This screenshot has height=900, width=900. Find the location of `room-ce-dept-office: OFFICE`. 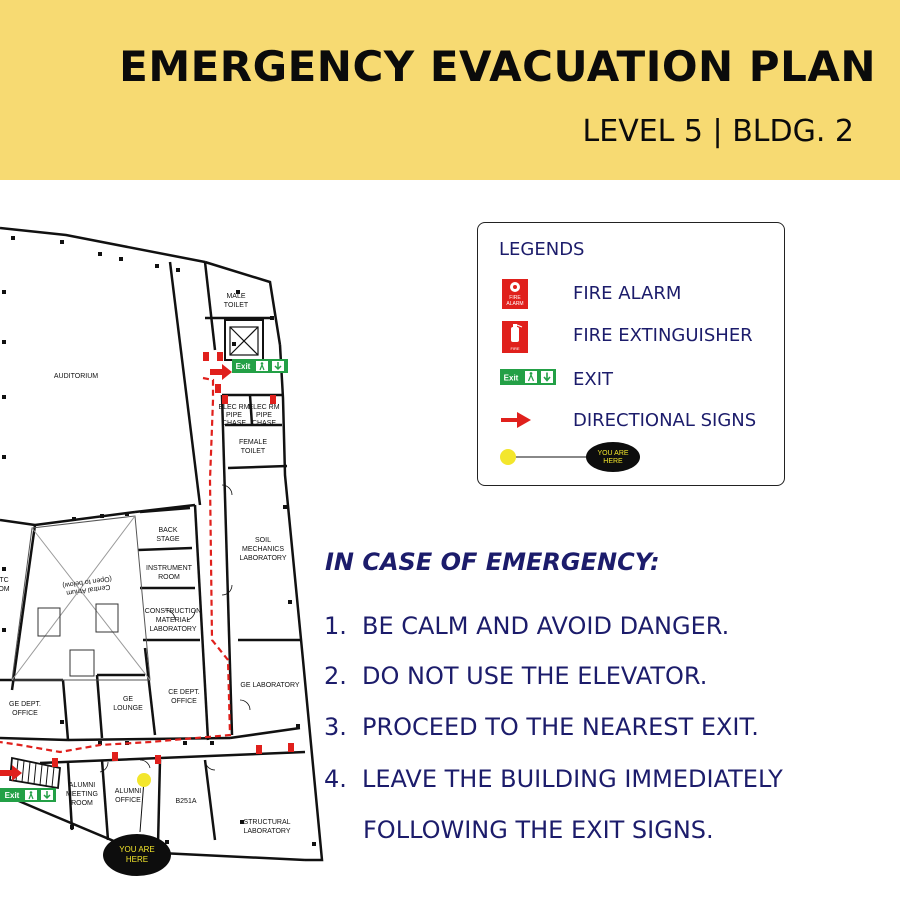

room-ce-dept-office: OFFICE is located at coordinates (184, 701).